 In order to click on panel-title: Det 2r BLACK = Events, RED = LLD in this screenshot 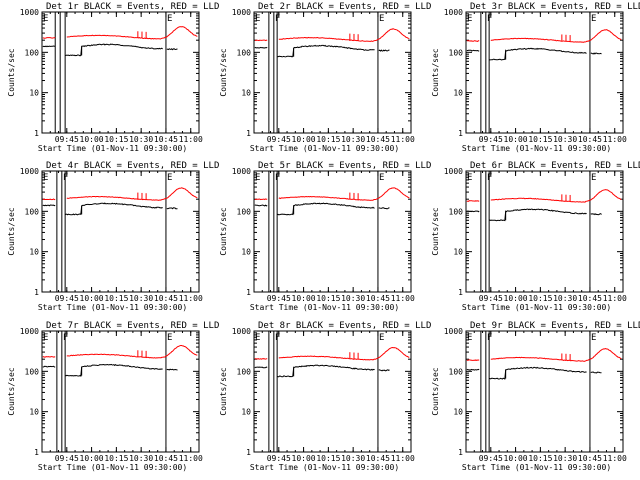, I will do `click(344, 7)`.